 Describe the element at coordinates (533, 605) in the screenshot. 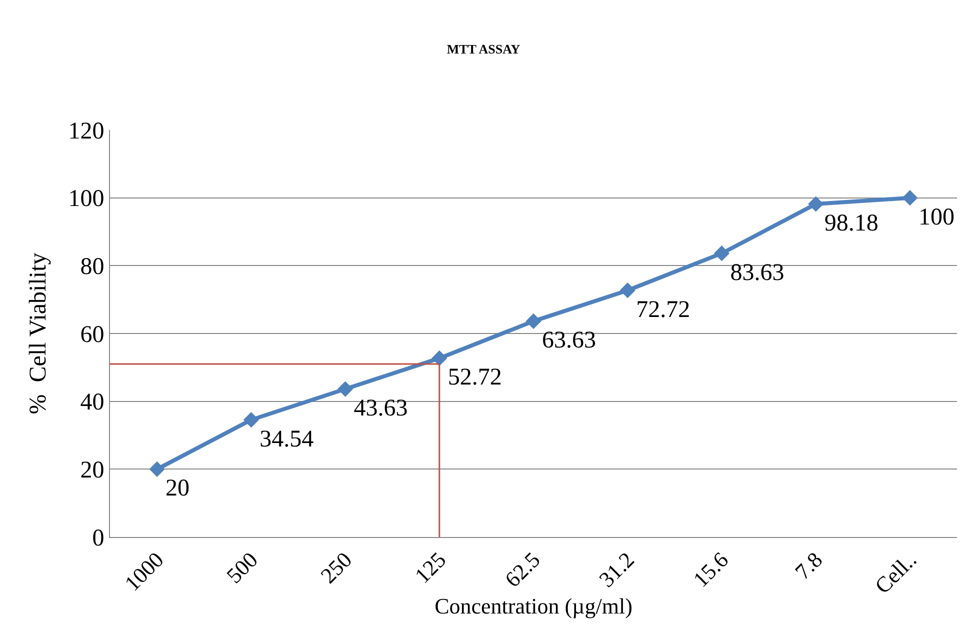

I see `x-axis-title: Concentration (µg/ml)` at that location.